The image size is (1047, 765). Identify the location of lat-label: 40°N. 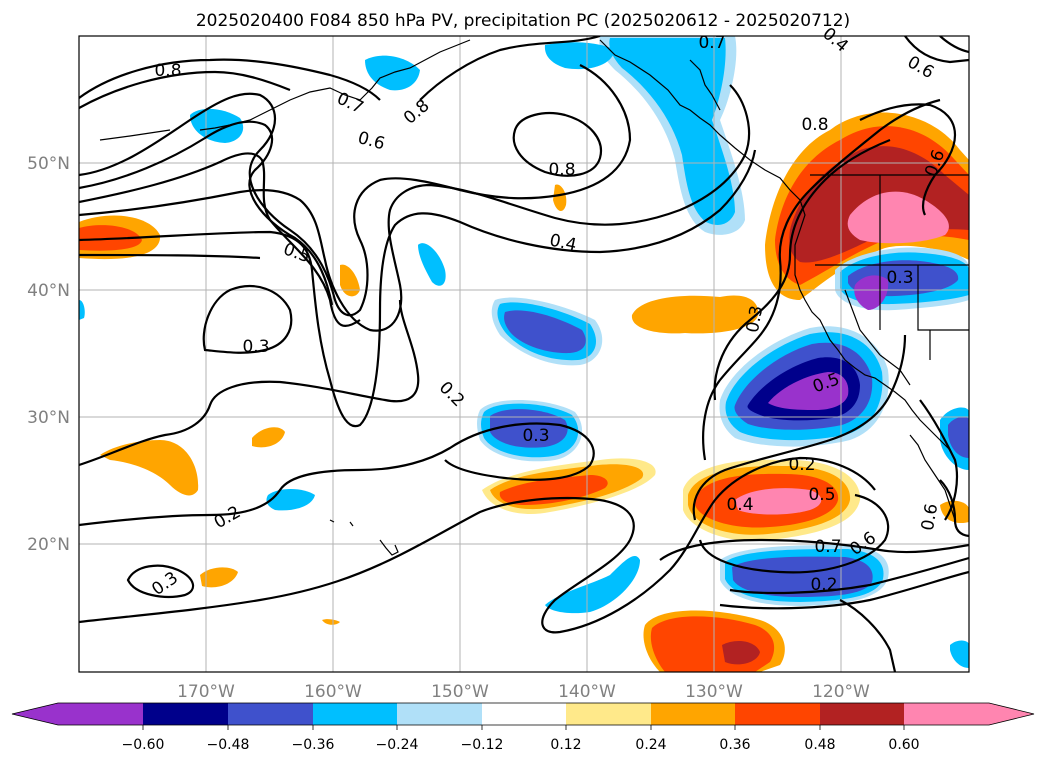
(48, 291).